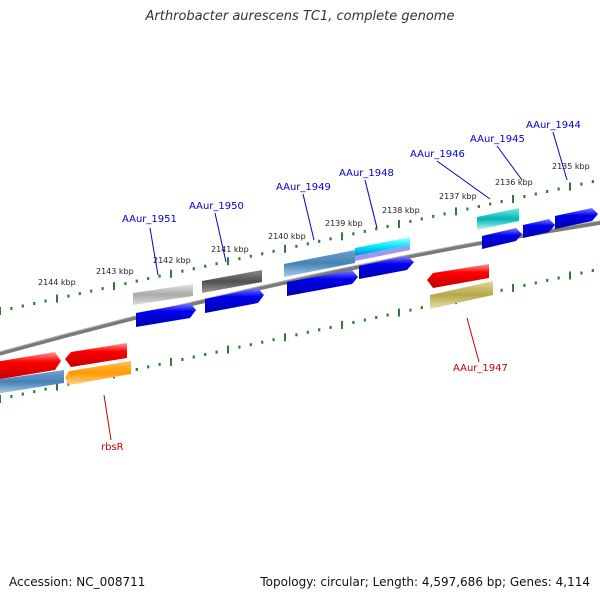 The height and width of the screenshot is (600, 600). Describe the element at coordinates (571, 166) in the screenshot. I see `kbp-label: 2135 kbp` at that location.